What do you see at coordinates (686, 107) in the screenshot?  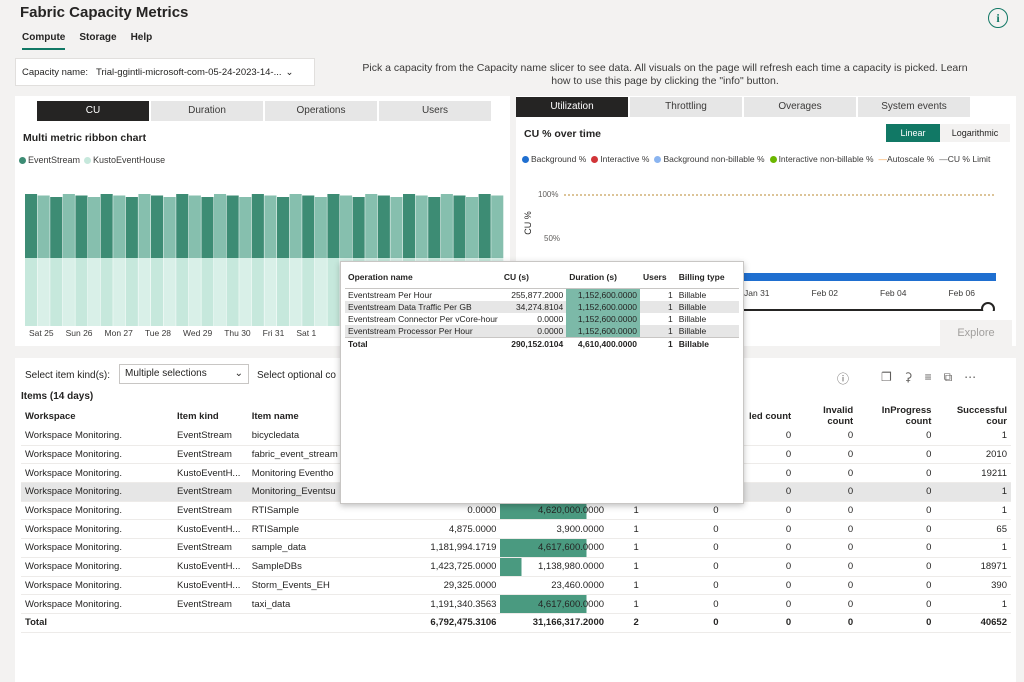 I see `tab-throttling: Throttling` at bounding box center [686, 107].